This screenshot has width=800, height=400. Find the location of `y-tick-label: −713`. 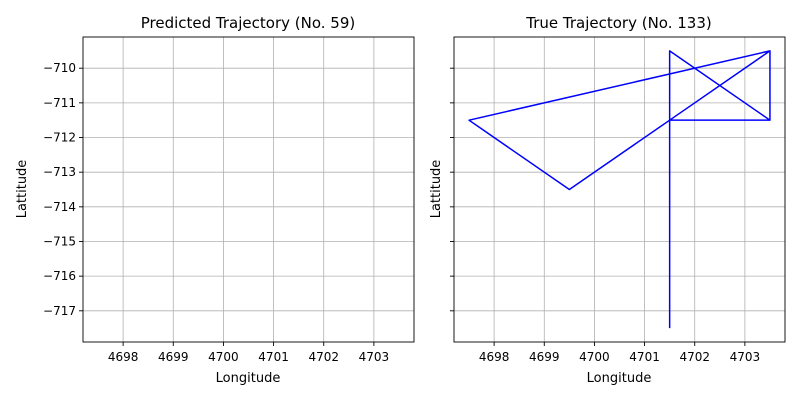

y-tick-label: −713 is located at coordinates (59, 172).